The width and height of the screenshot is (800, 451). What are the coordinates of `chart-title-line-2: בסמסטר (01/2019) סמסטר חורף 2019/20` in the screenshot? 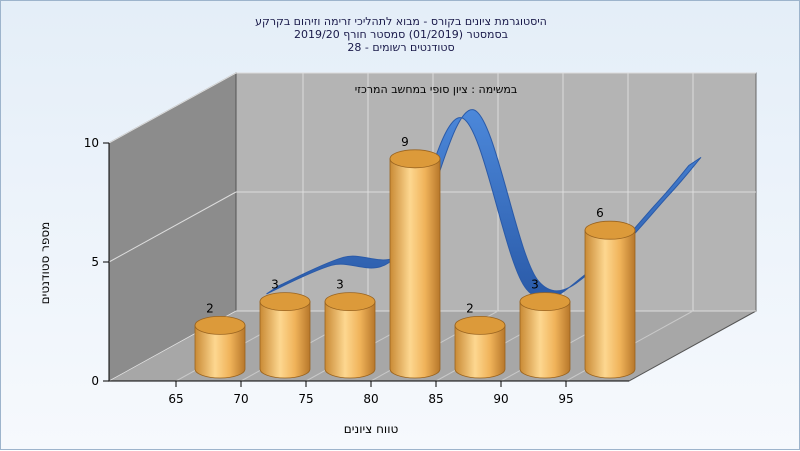 It's located at (401, 34).